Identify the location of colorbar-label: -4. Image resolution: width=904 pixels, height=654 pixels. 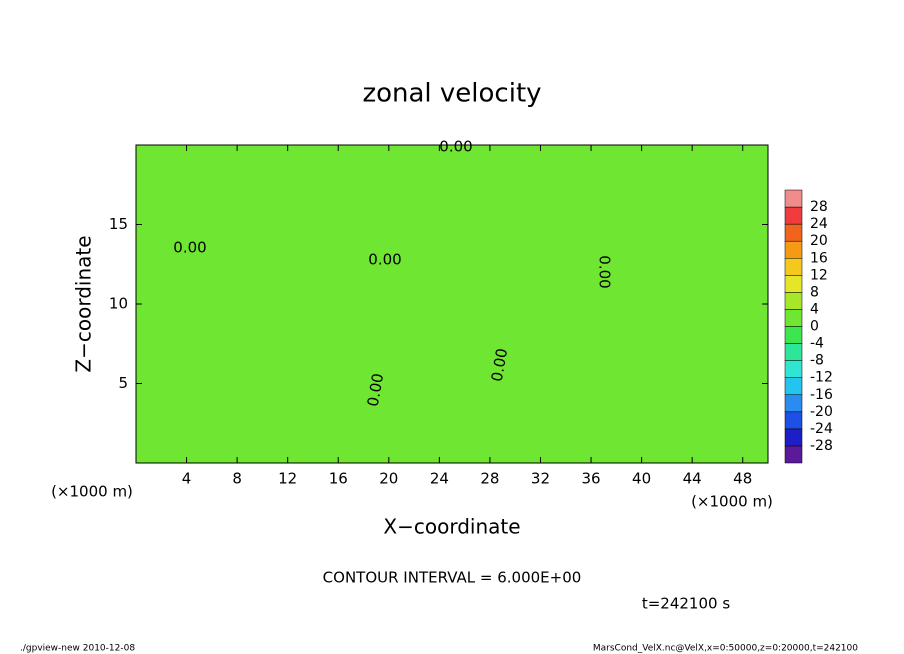
(817, 344).